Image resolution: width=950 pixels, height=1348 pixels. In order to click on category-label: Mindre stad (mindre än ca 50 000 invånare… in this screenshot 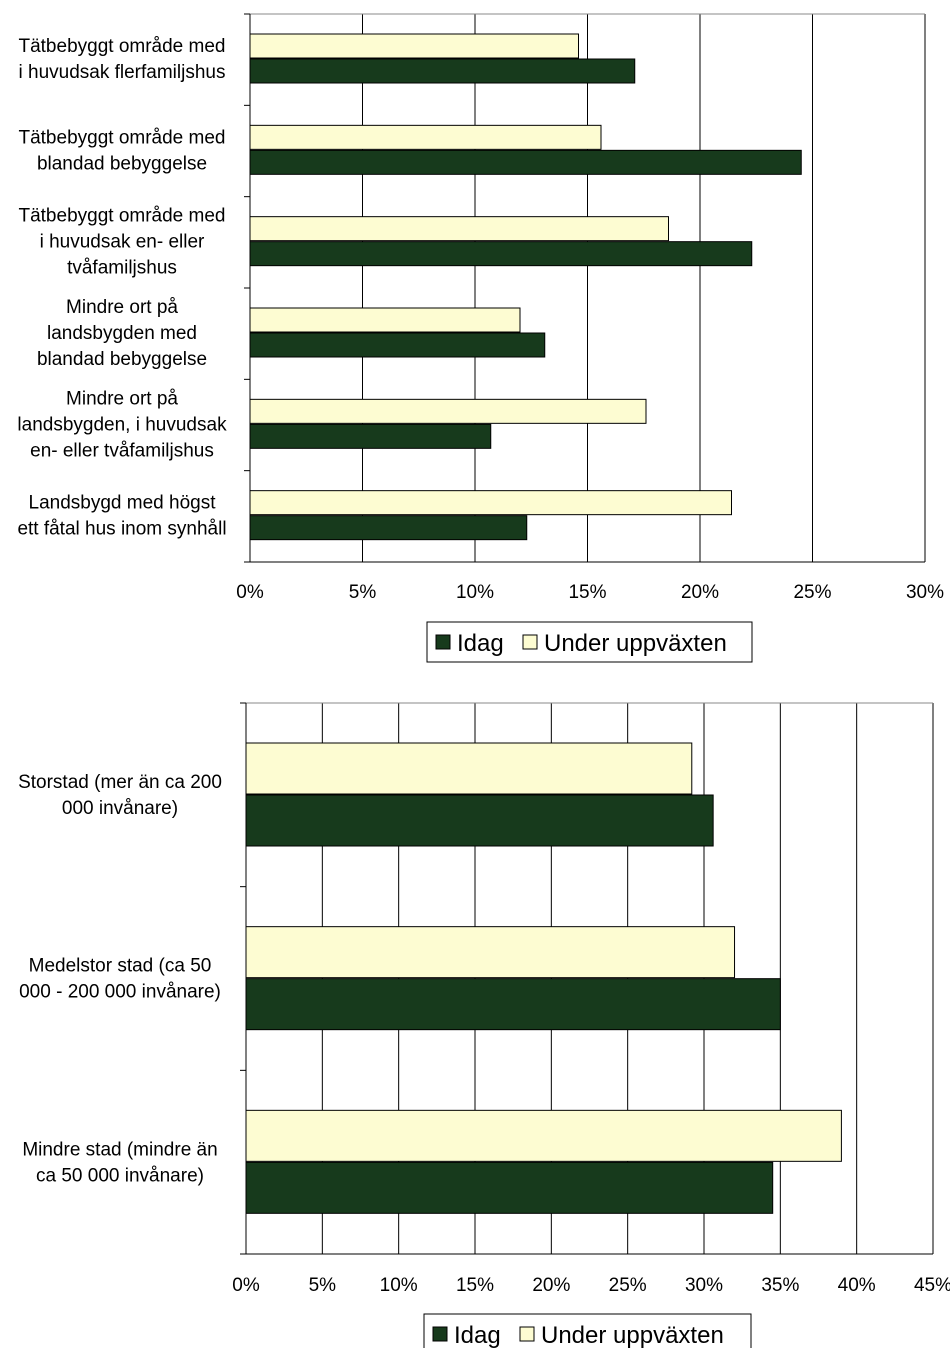, I will do `click(119, 1162)`.